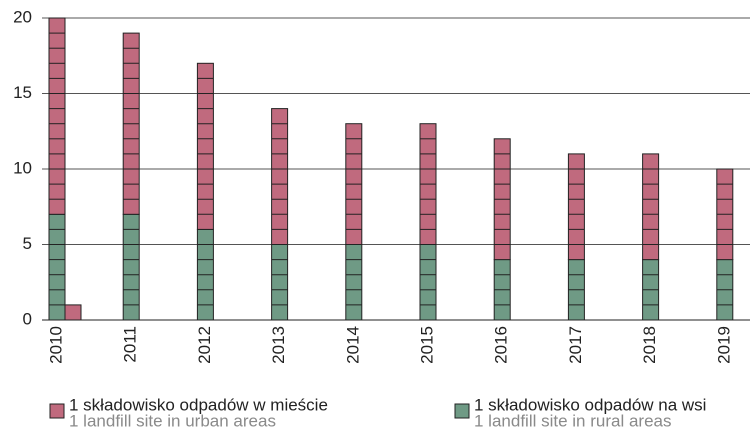 The image size is (750, 429). What do you see at coordinates (426, 345) in the screenshot?
I see `x-tick-label: 2015` at bounding box center [426, 345].